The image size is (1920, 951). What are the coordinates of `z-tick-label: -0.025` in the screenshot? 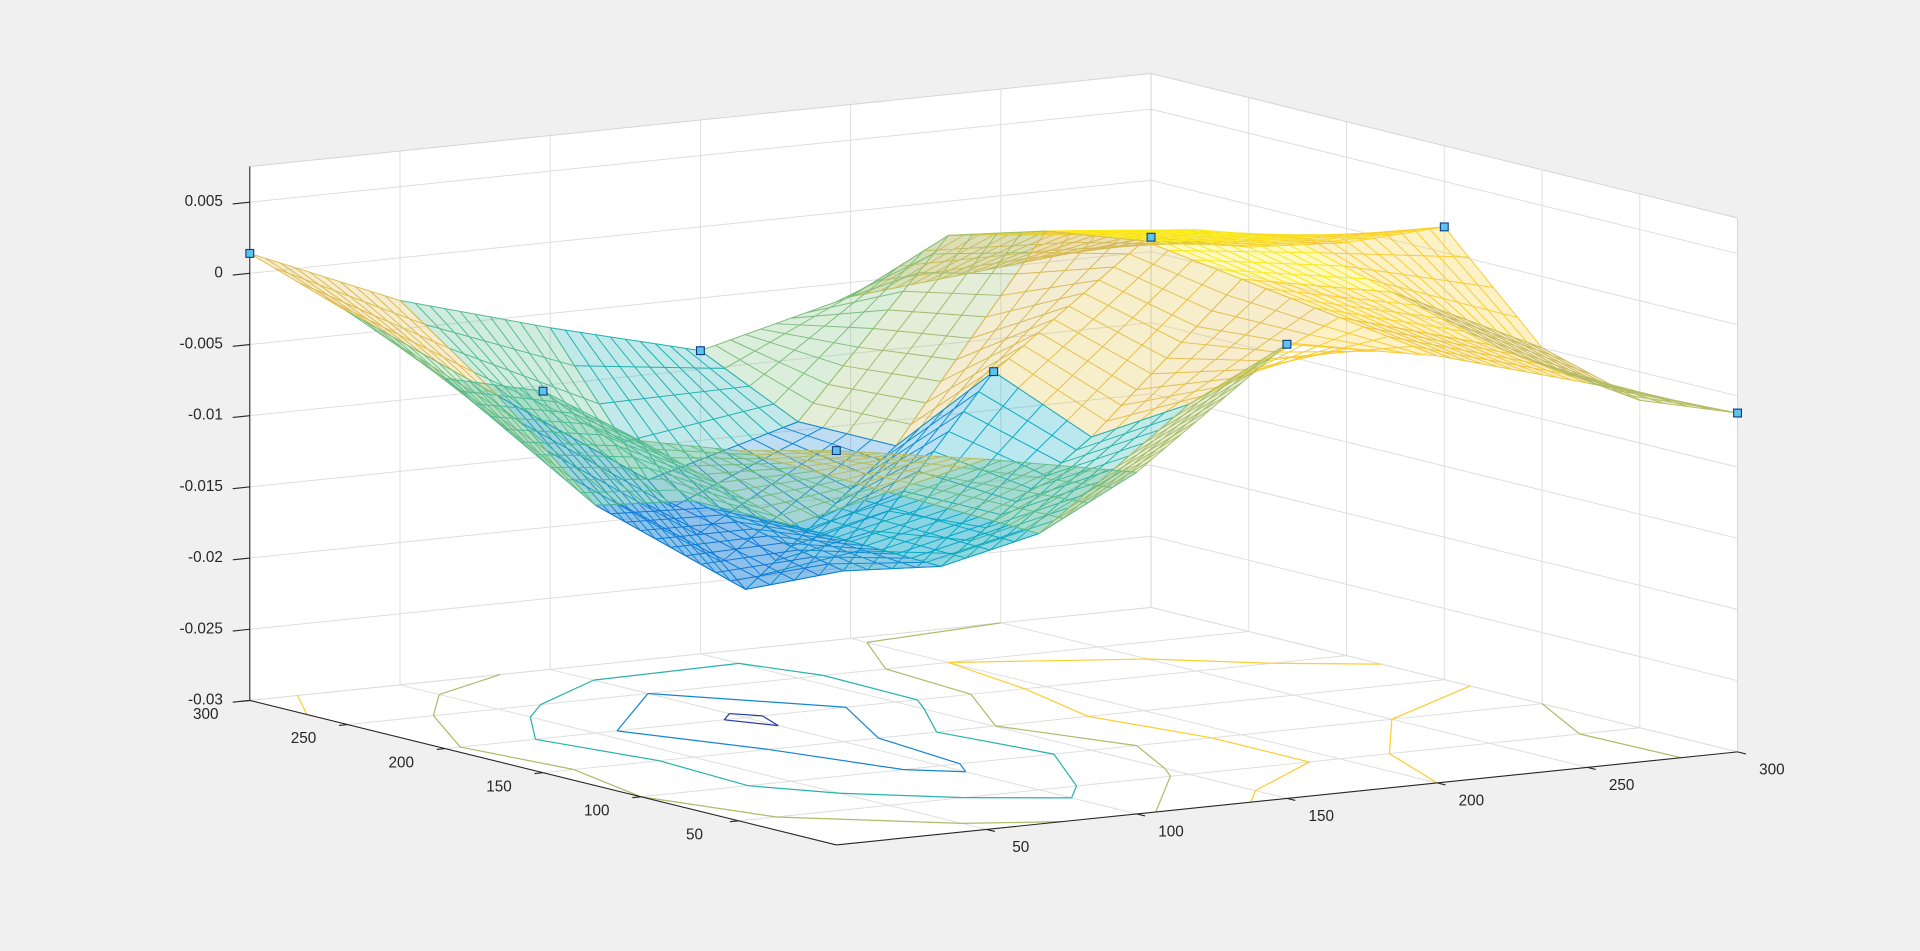 It's located at (200, 628).